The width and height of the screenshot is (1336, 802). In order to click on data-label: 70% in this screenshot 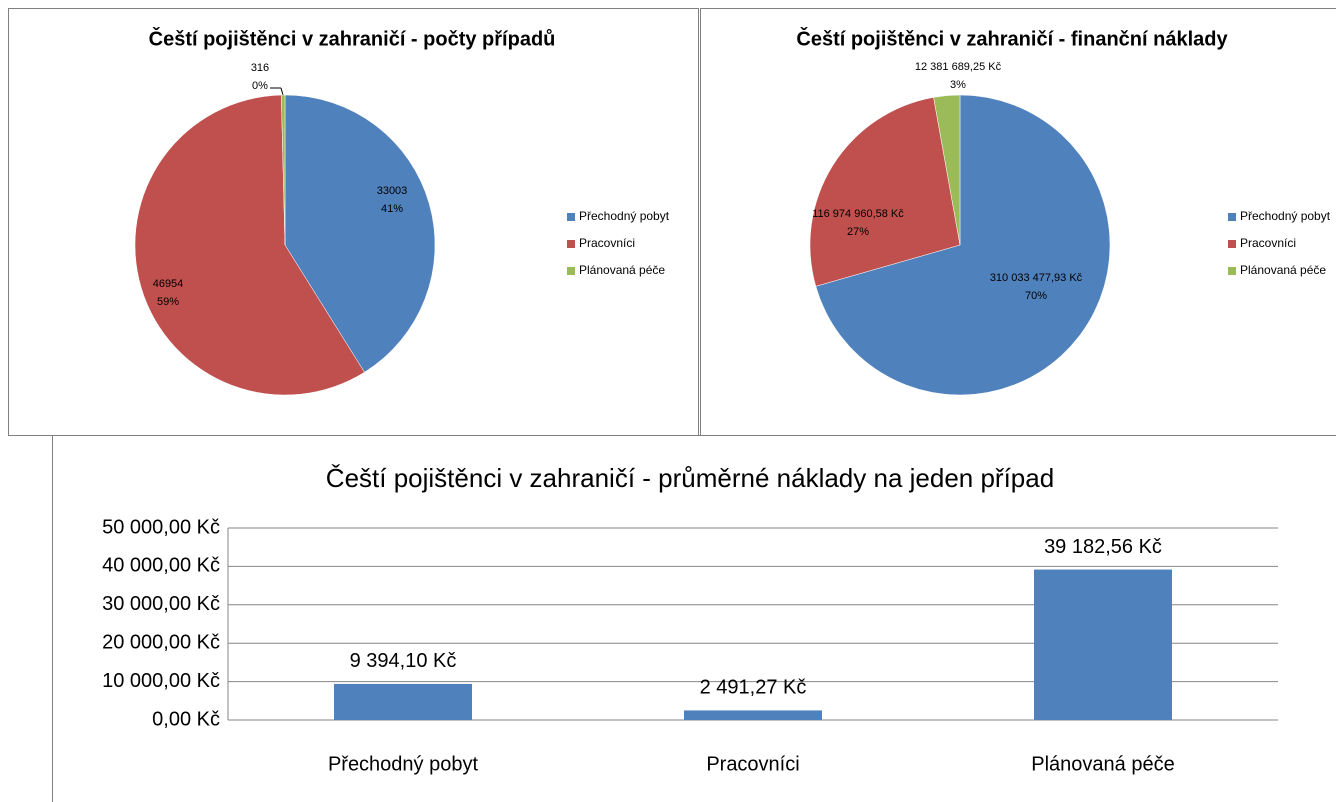, I will do `click(1036, 296)`.